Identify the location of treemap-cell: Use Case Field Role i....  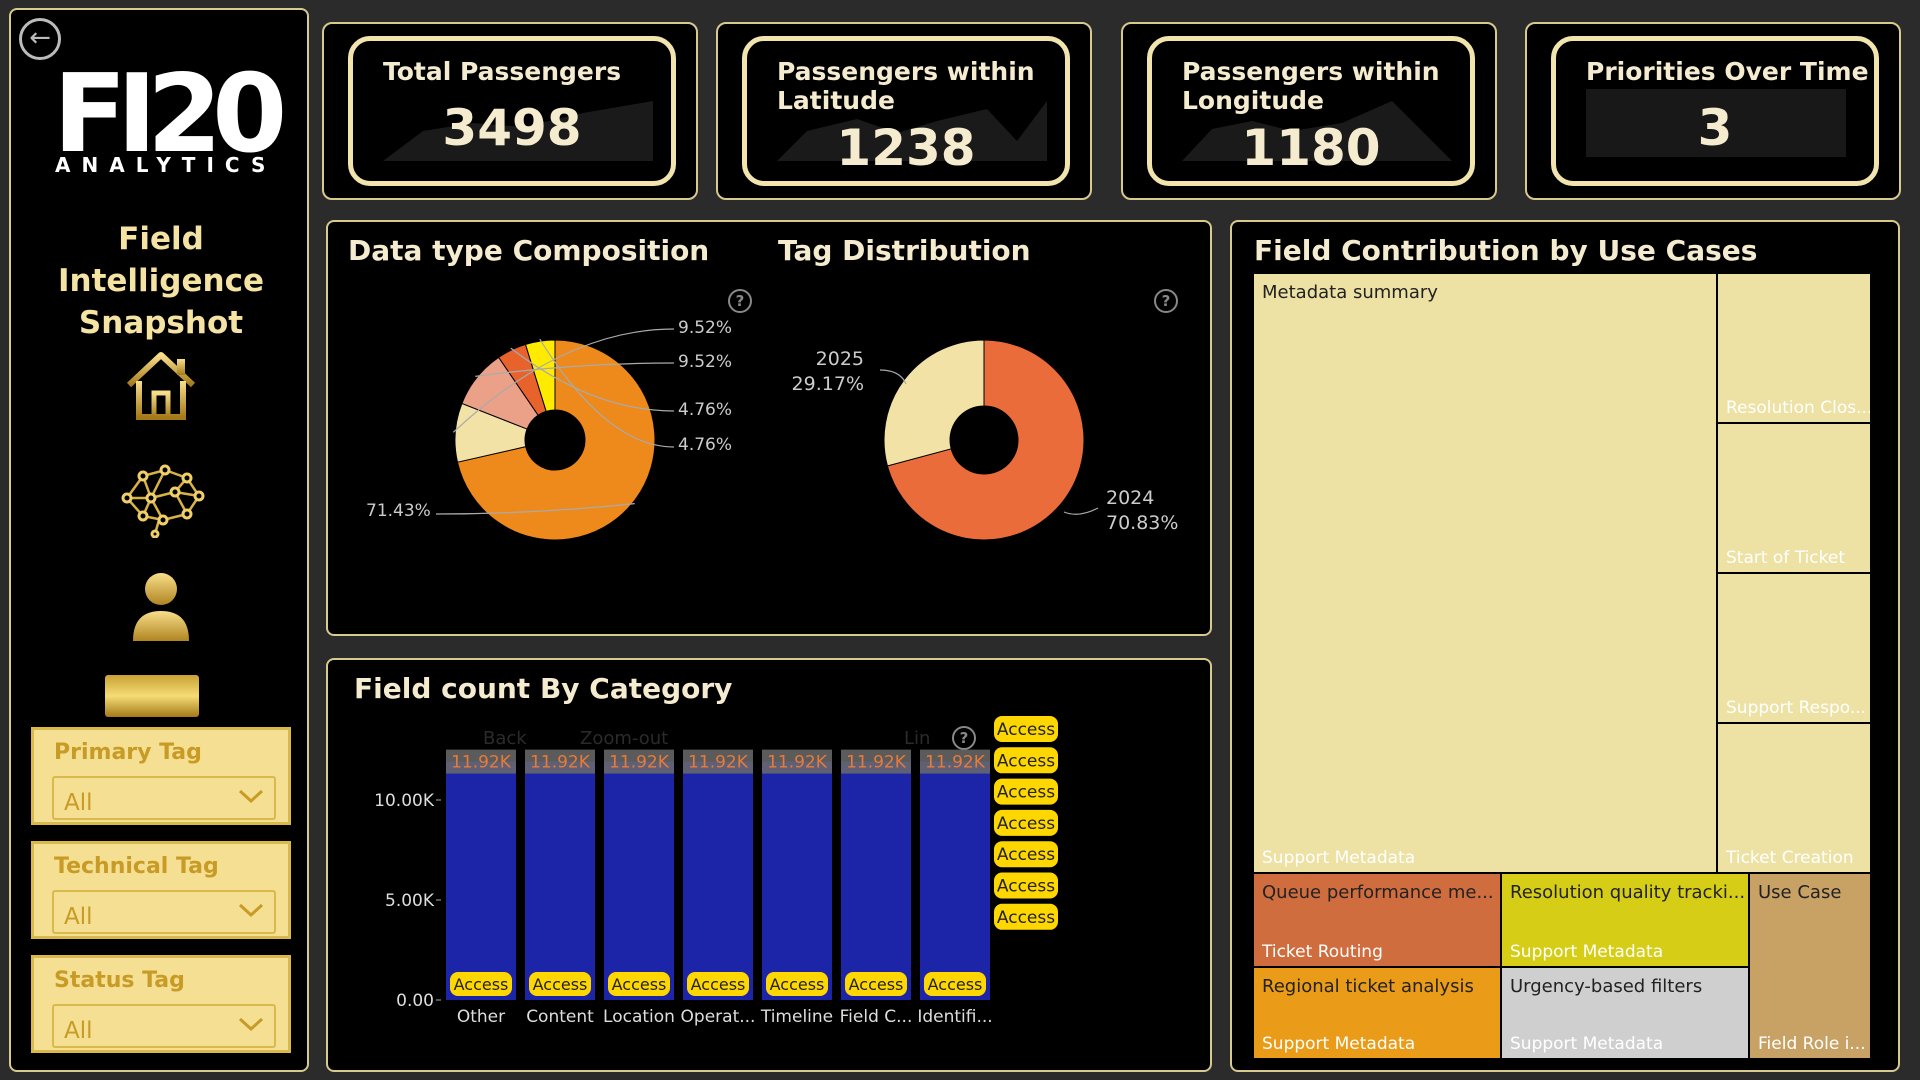
(1810, 966).